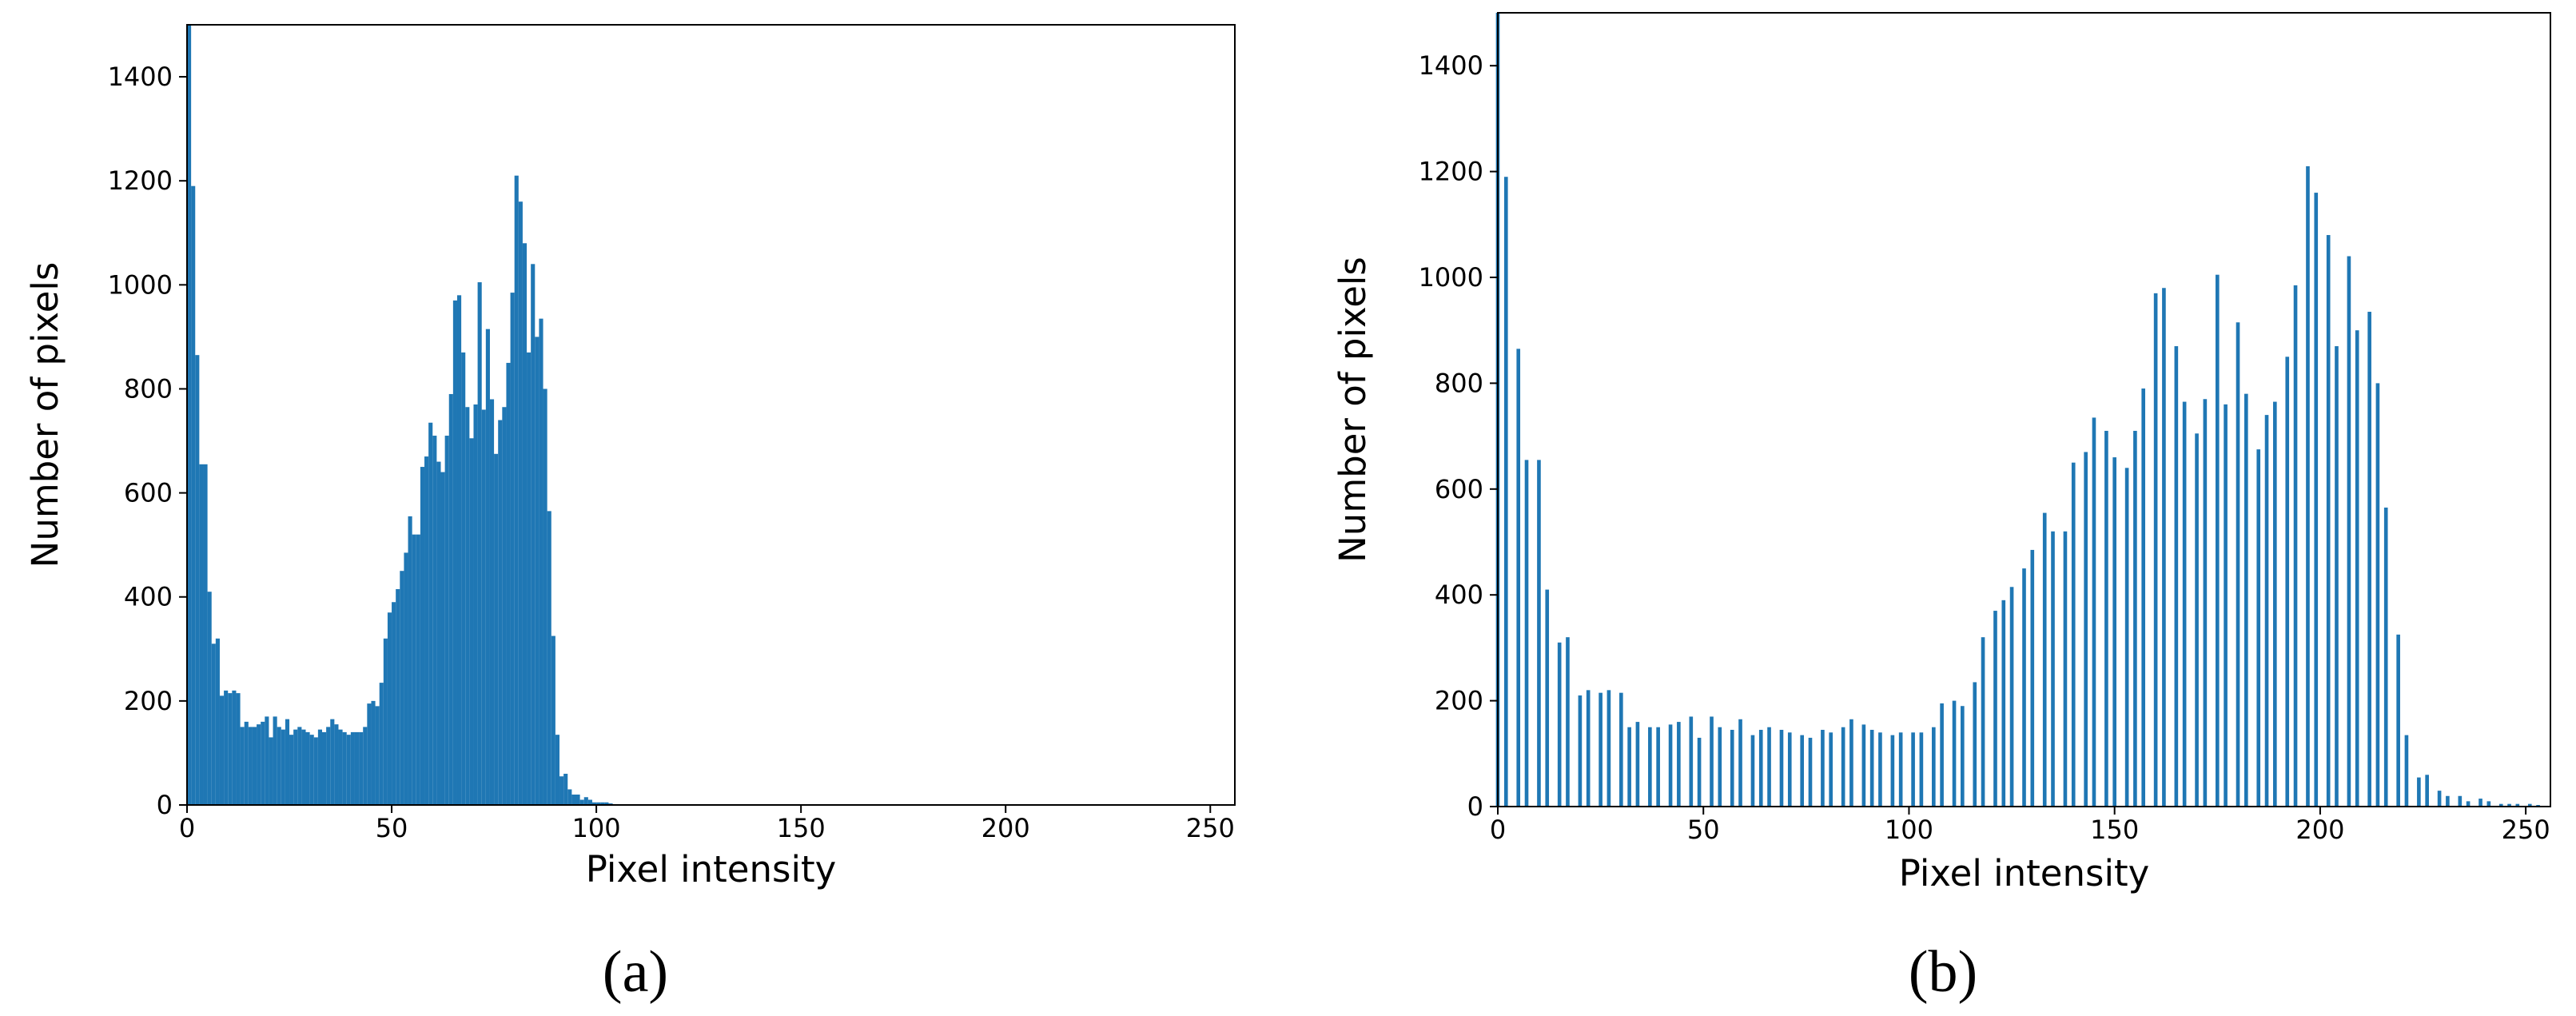 The width and height of the screenshot is (2576, 1016). Describe the element at coordinates (1703, 830) in the screenshot. I see `x-tick-label: 50` at that location.